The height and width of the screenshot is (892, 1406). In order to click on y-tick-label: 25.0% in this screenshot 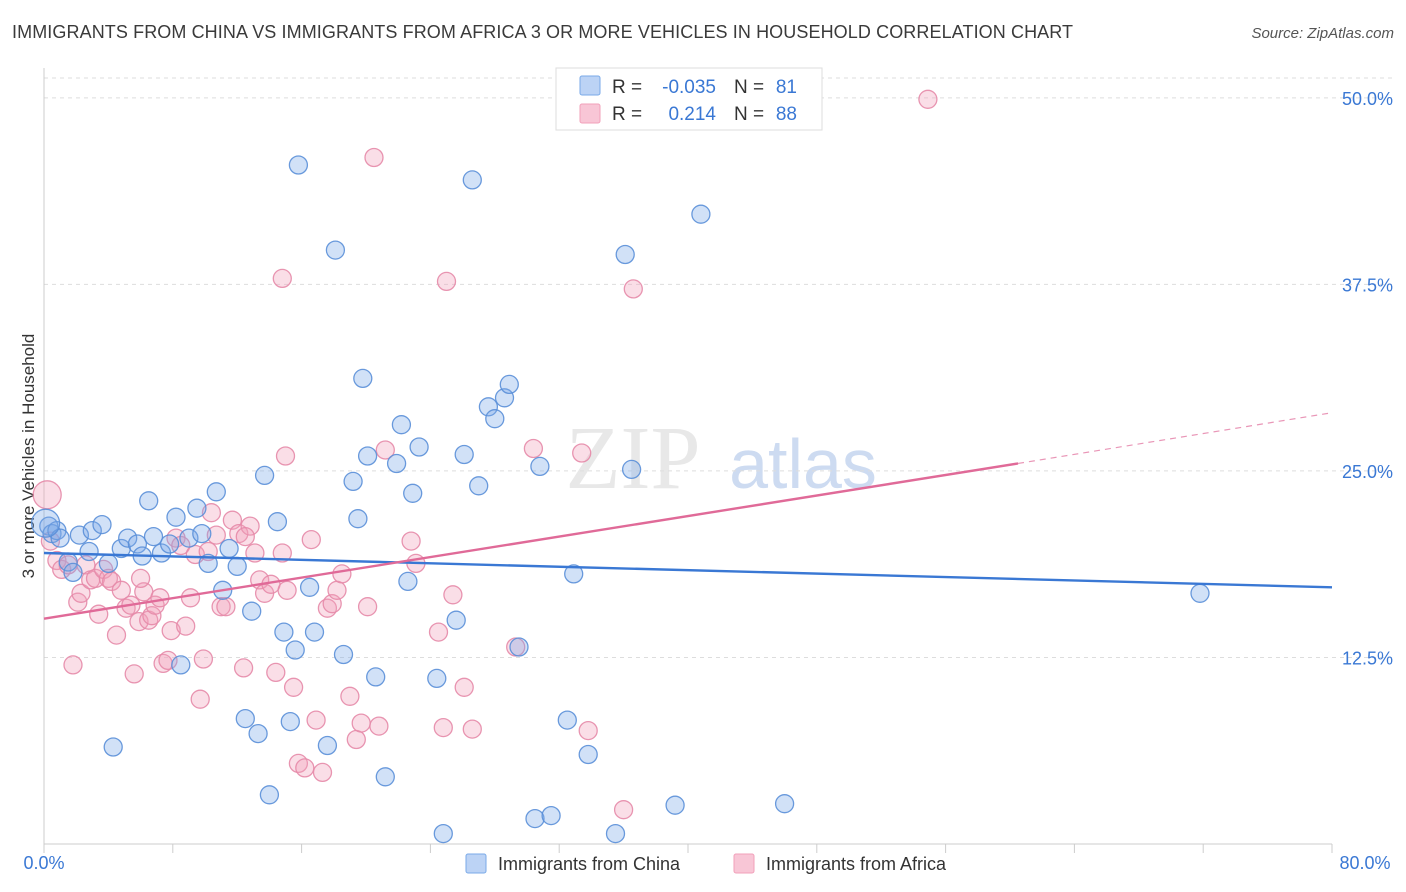, I will do `click(1367, 472)`.